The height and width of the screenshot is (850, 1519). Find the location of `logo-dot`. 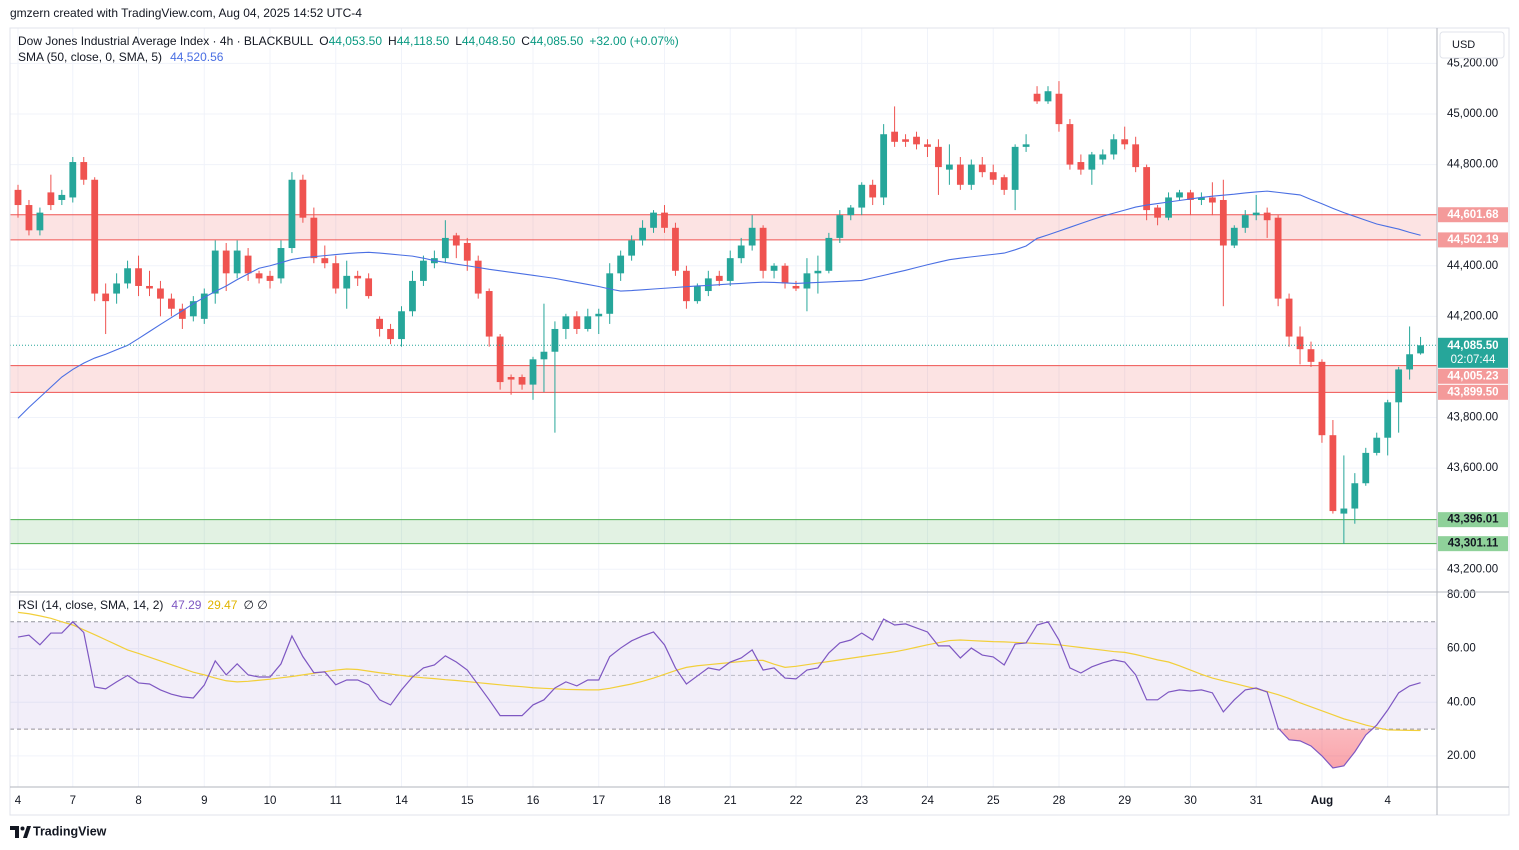

logo-dot is located at coordinates (22, 828).